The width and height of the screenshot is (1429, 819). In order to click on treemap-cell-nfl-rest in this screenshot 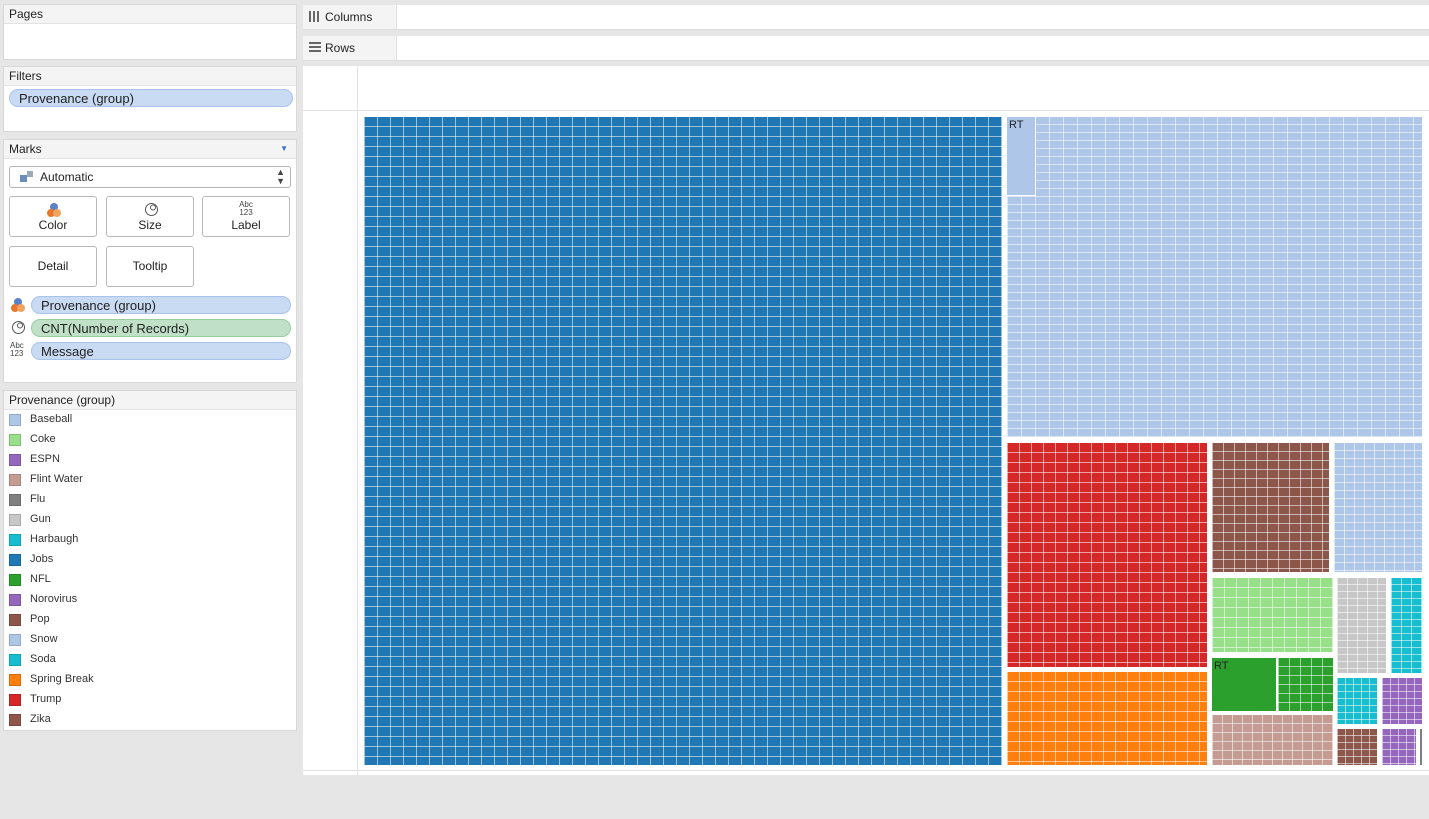, I will do `click(1305, 684)`.